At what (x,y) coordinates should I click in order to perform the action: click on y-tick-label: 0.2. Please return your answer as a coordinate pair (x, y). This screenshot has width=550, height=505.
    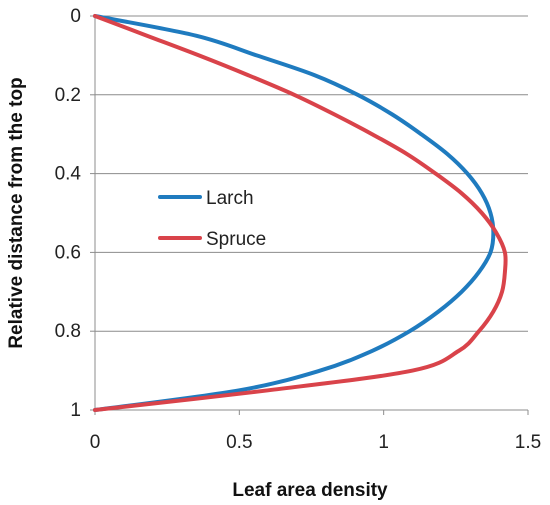
    Looking at the image, I should click on (68, 95).